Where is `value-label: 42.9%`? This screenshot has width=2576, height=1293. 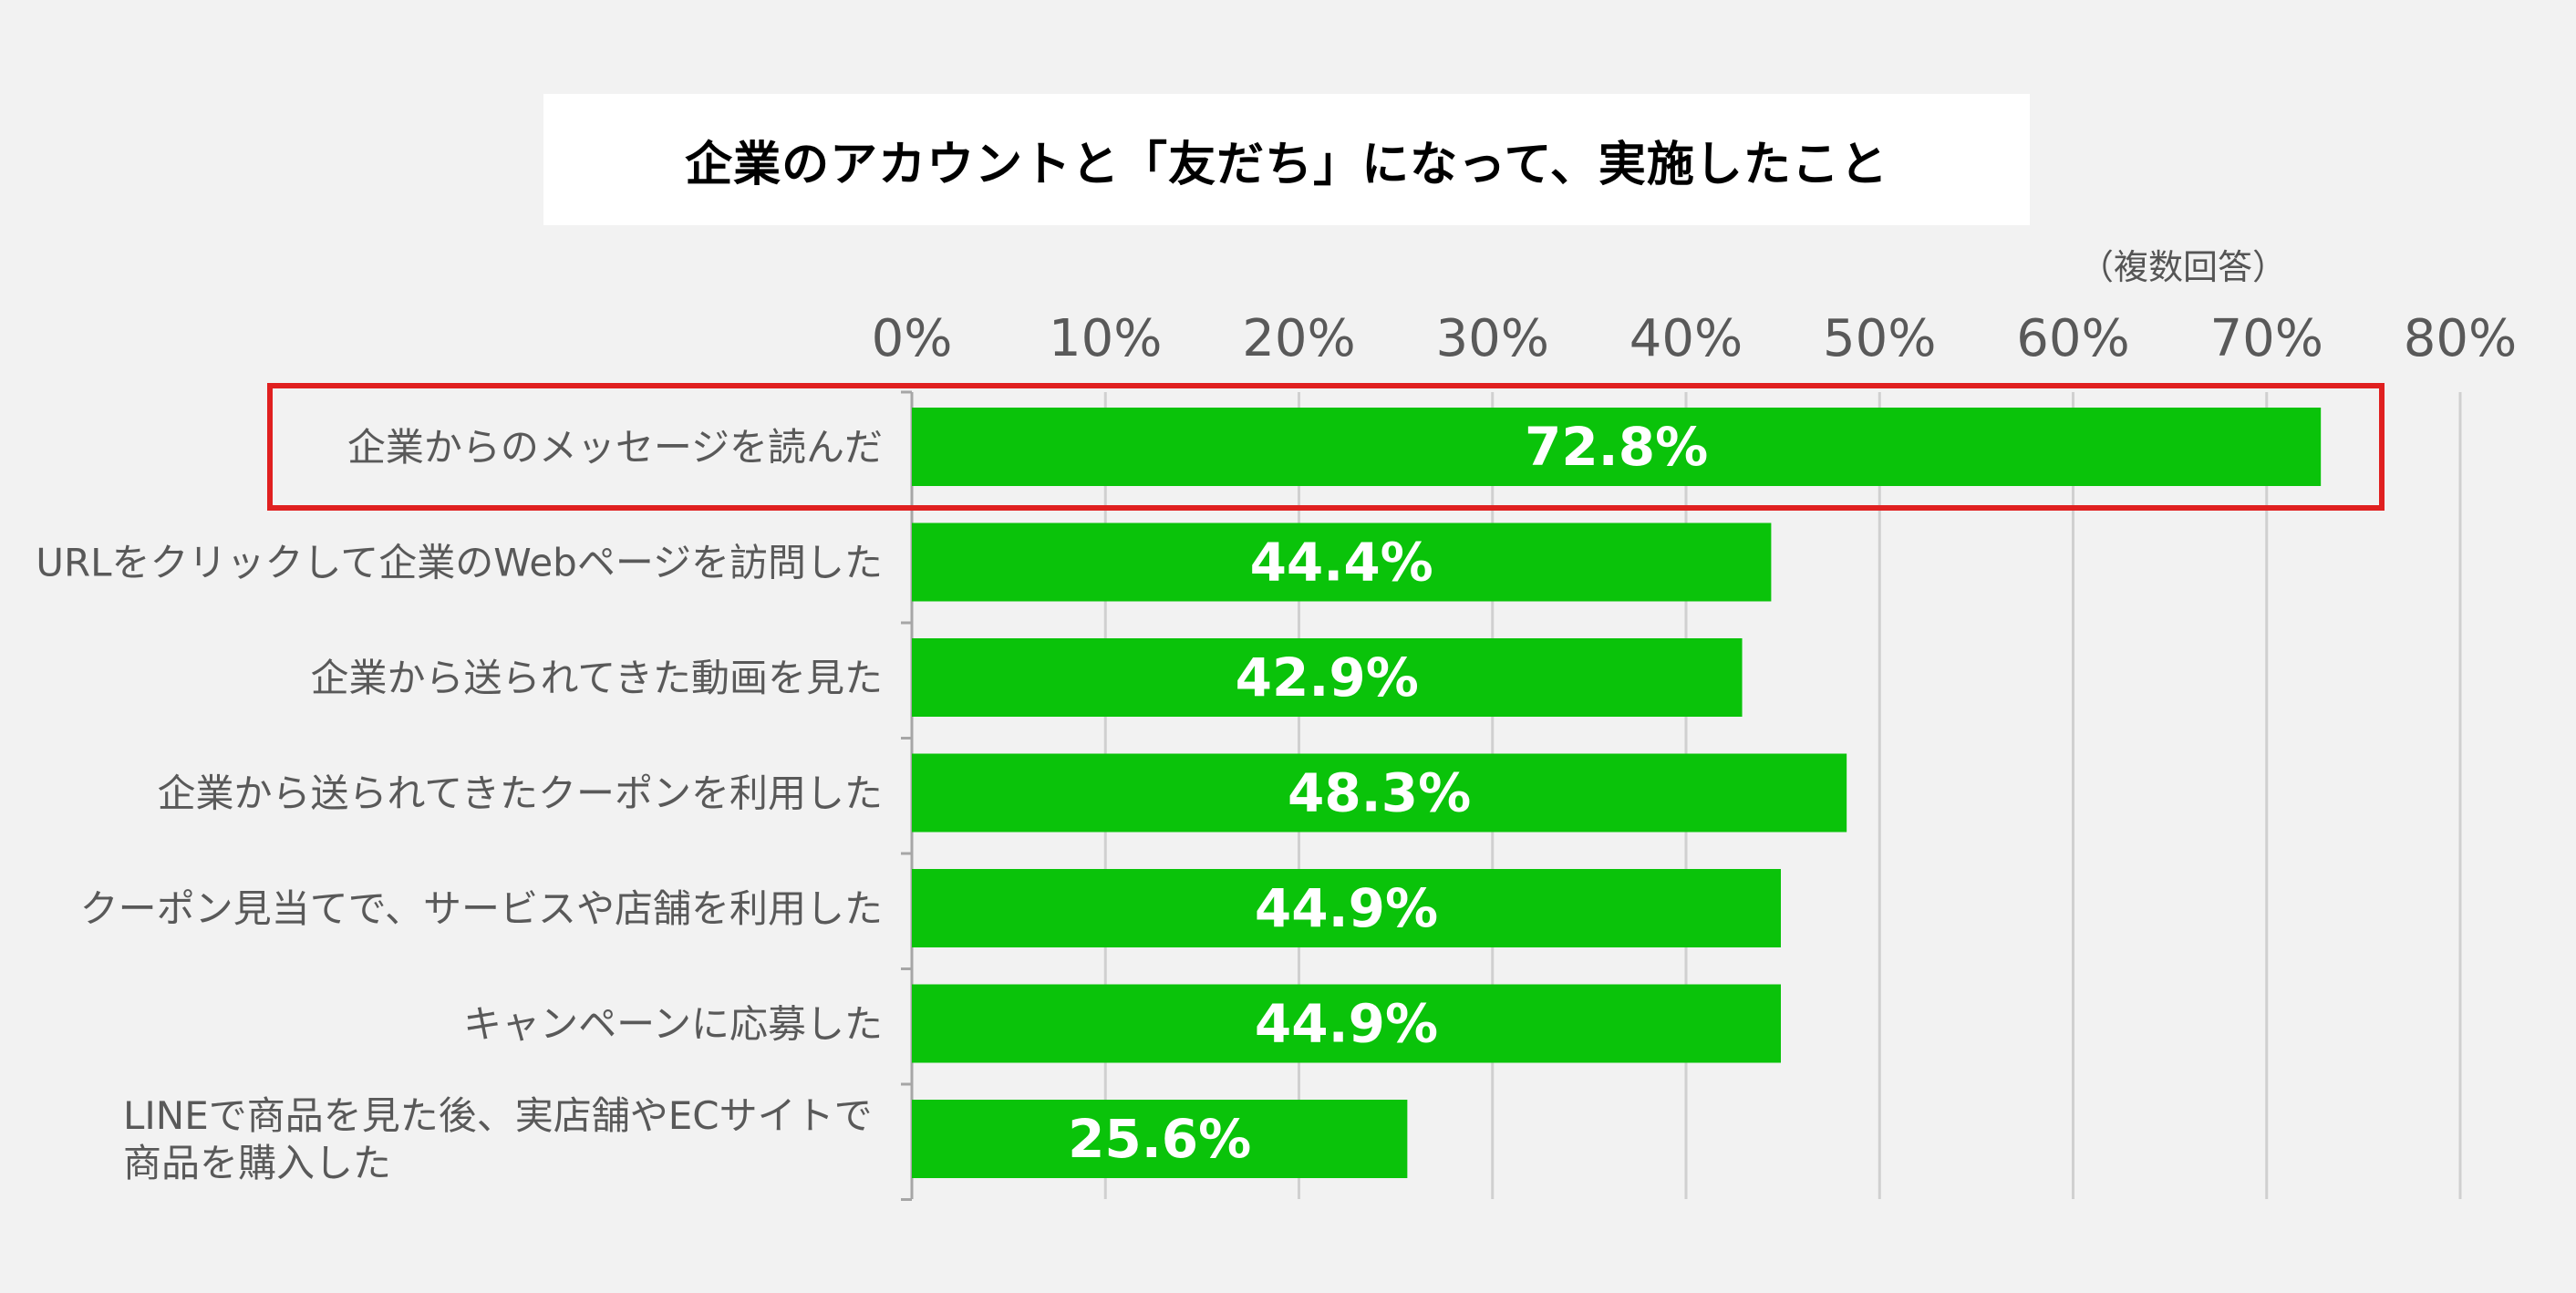 value-label: 42.9% is located at coordinates (1327, 677).